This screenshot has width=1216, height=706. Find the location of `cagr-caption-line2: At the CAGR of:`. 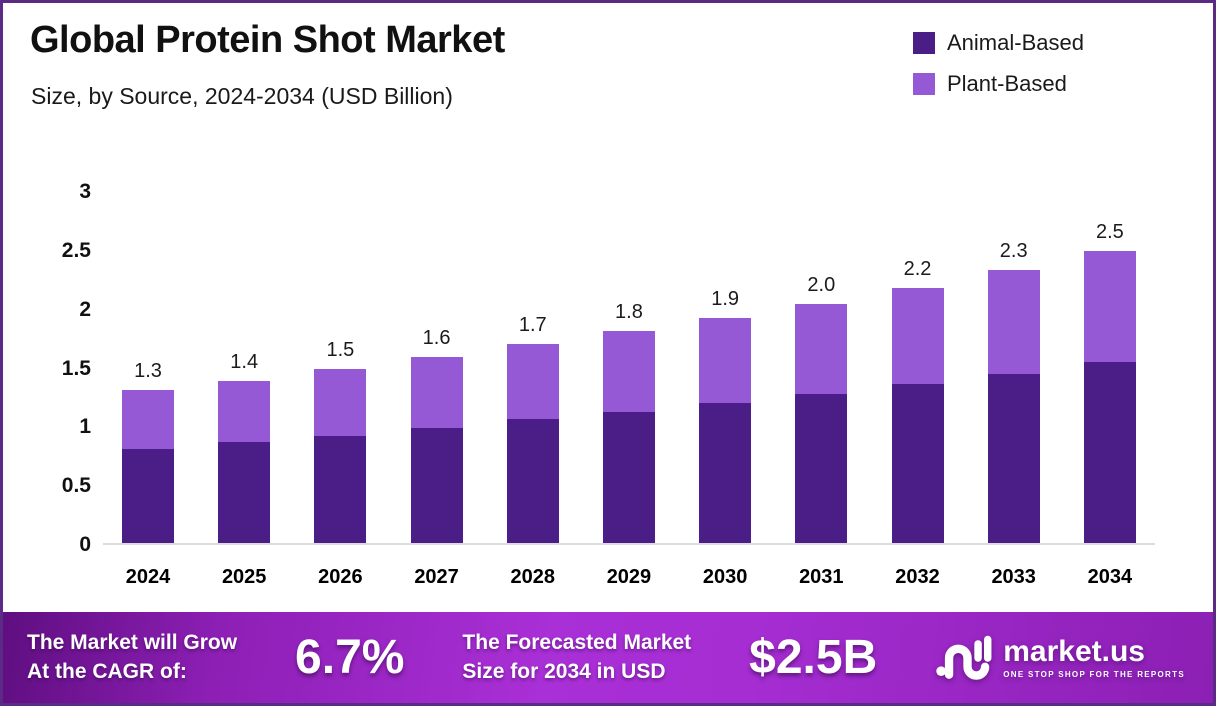

cagr-caption-line2: At the CAGR of: is located at coordinates (107, 671).